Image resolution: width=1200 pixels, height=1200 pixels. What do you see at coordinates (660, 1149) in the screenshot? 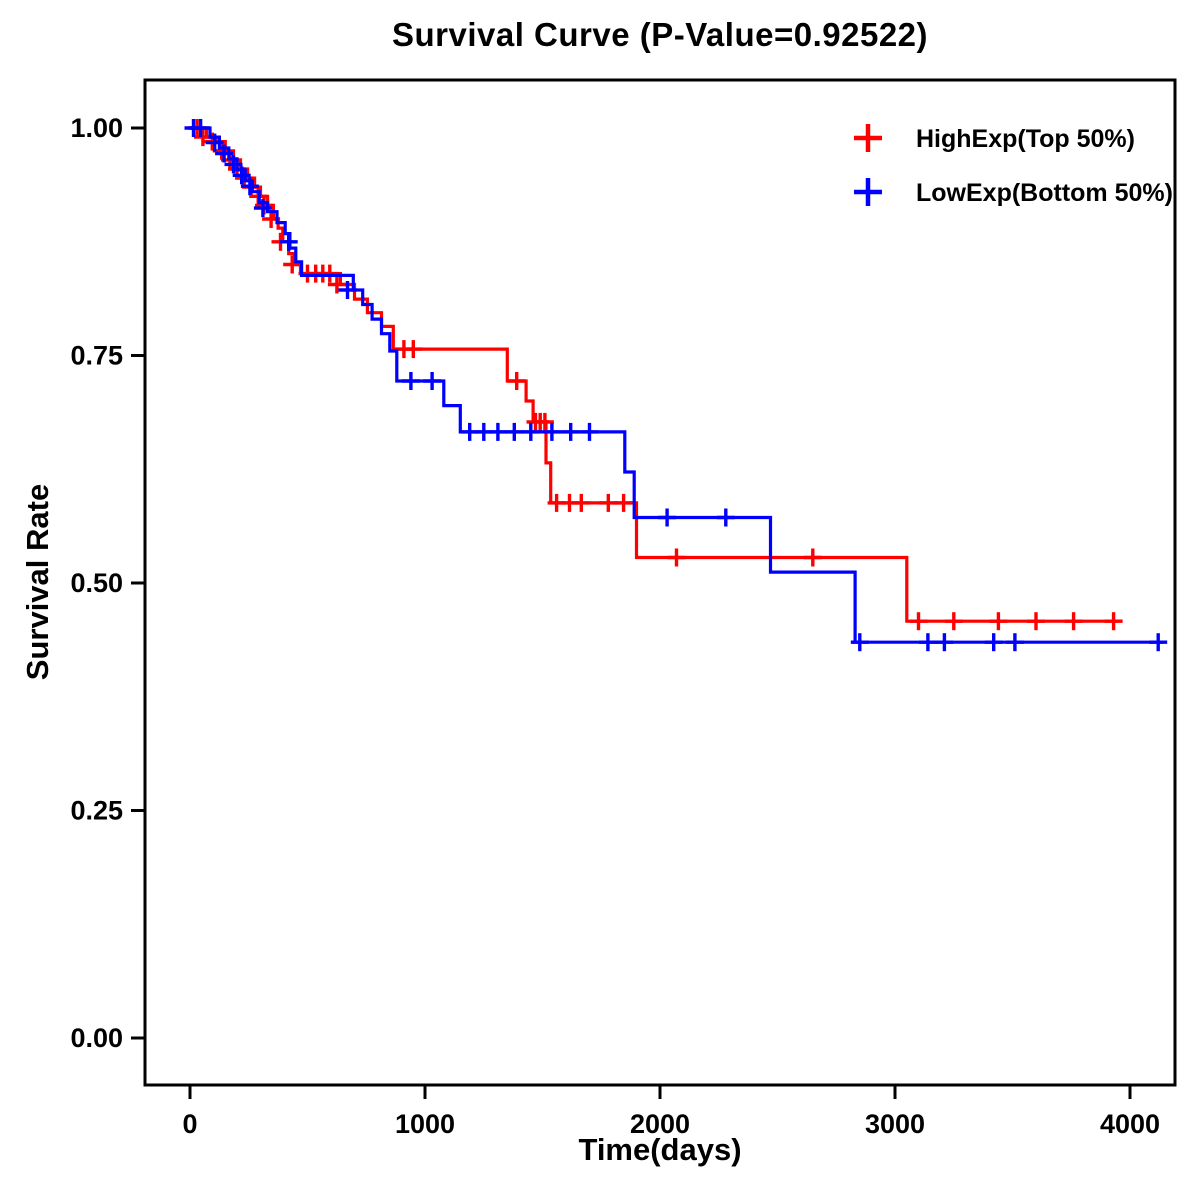
I see `x-axis-label: Time(days)` at bounding box center [660, 1149].